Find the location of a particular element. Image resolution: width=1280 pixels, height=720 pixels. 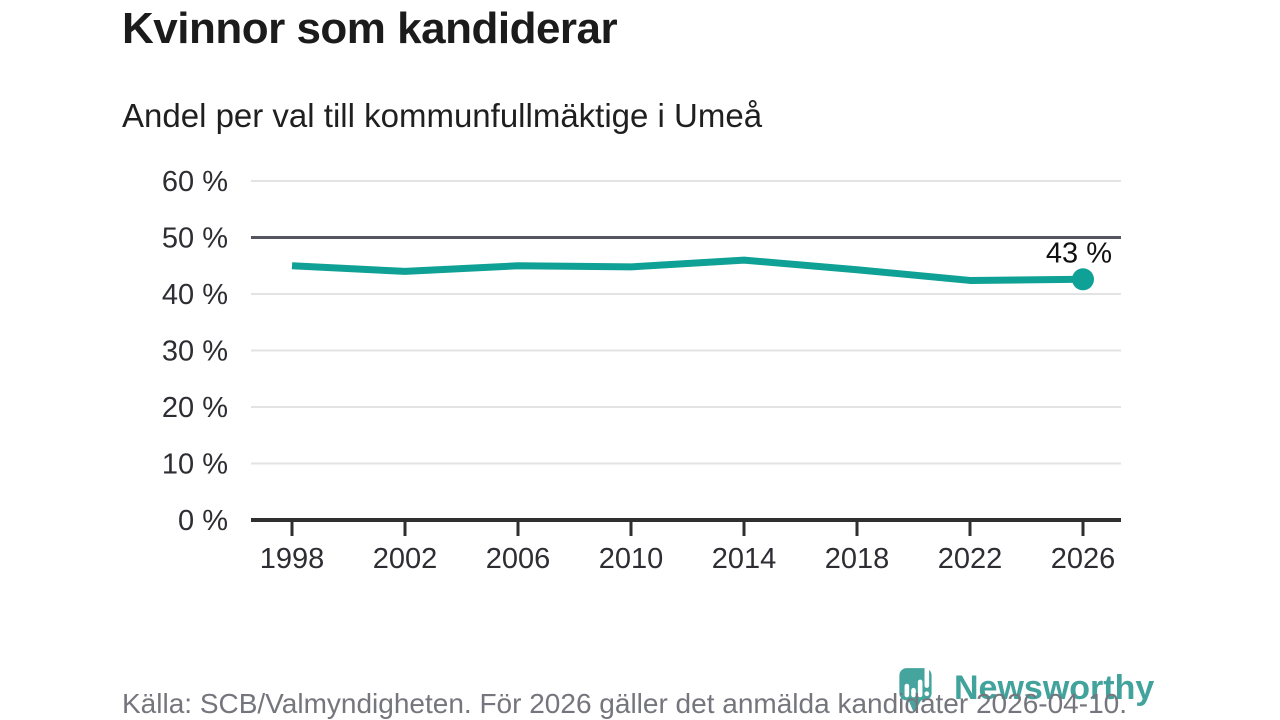

svg-text: 30 % is located at coordinates (195, 352).